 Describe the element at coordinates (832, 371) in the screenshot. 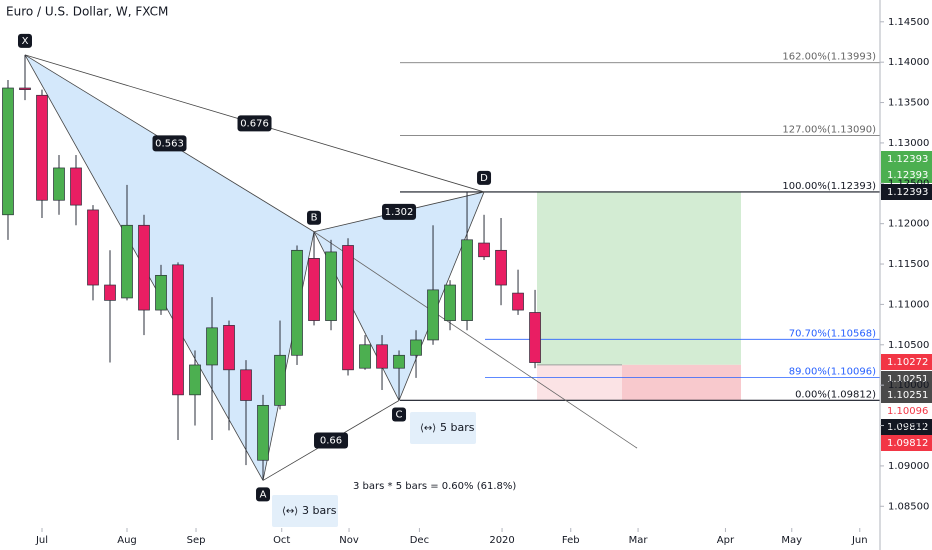

I see `fib-label: 89.00%(1.10096)` at that location.